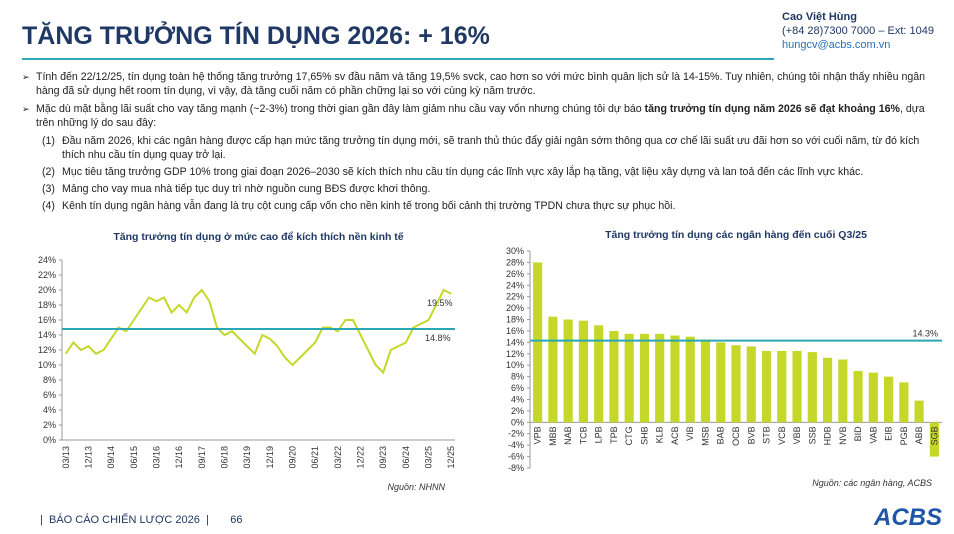 Image resolution: width=954 pixels, height=534 pixels. I want to click on text: , dựa trên những lý do sau đây:, so click(480, 116).